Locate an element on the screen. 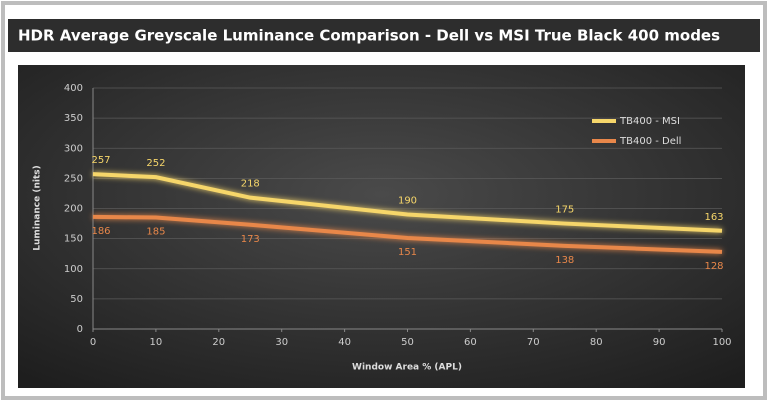 This screenshot has width=768, height=401. data-label: 185 is located at coordinates (155, 232).